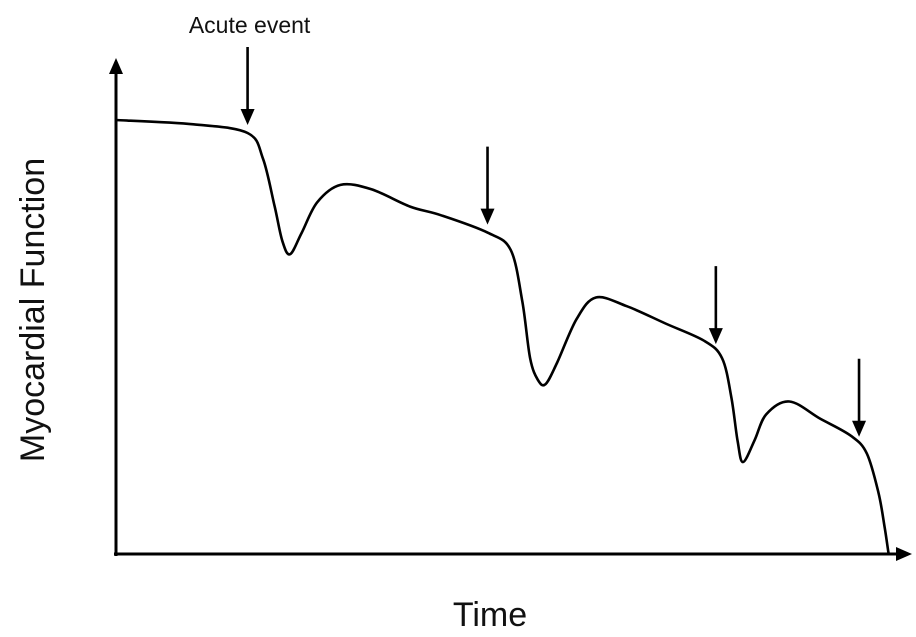  Describe the element at coordinates (116, 66) in the screenshot. I see `y-axis-arrowhead` at that location.